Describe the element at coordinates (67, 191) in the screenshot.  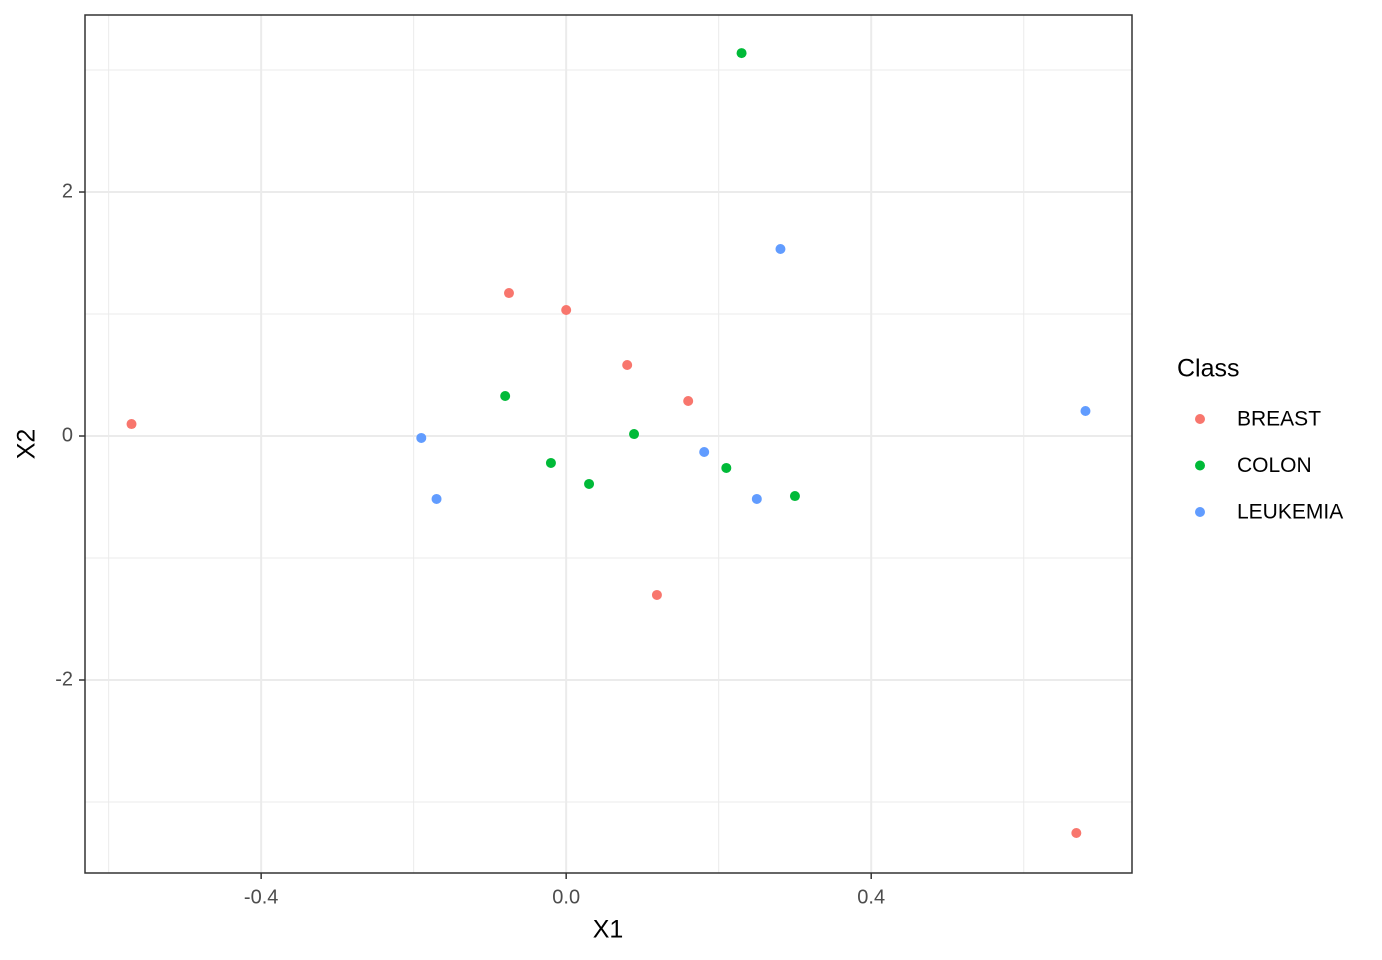
I see `y-tick-label: 2` at that location.